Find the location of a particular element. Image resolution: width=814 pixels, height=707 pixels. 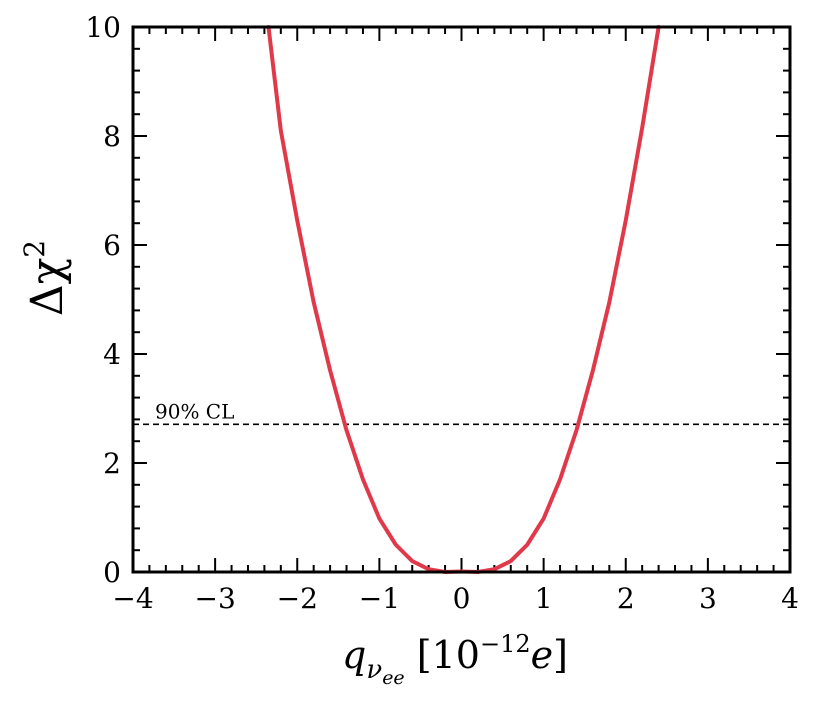

x-axis-label-open: [10 is located at coordinates (442, 655).